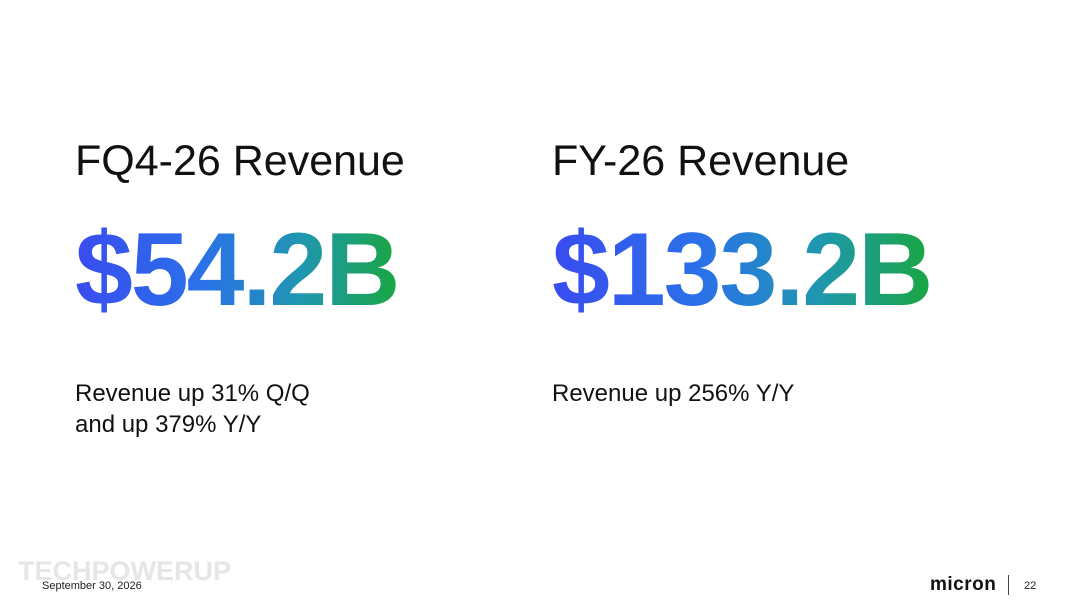  I want to click on fy-revenue-value: $133.2B, so click(742, 270).